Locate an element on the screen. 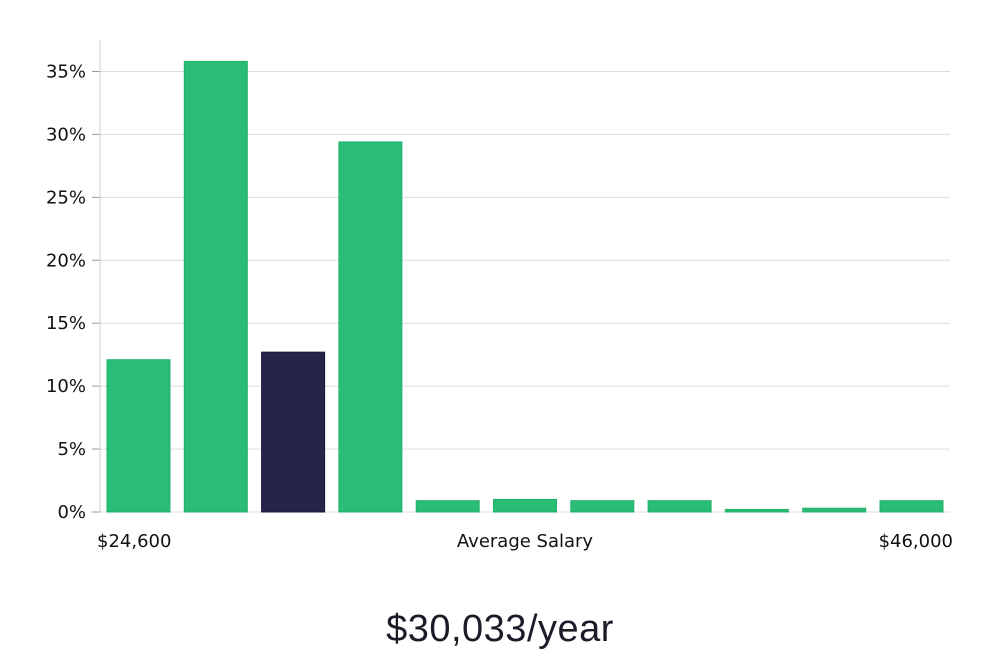 This screenshot has width=1000, height=660. y-tick-label: 35% is located at coordinates (66, 71).